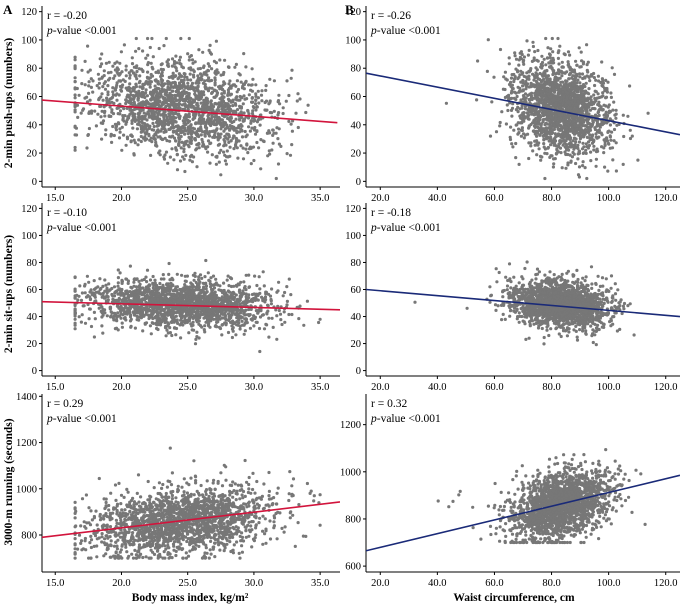  What do you see at coordinates (32, 97) in the screenshot?
I see `y-tick-label: 60` at bounding box center [32, 97].